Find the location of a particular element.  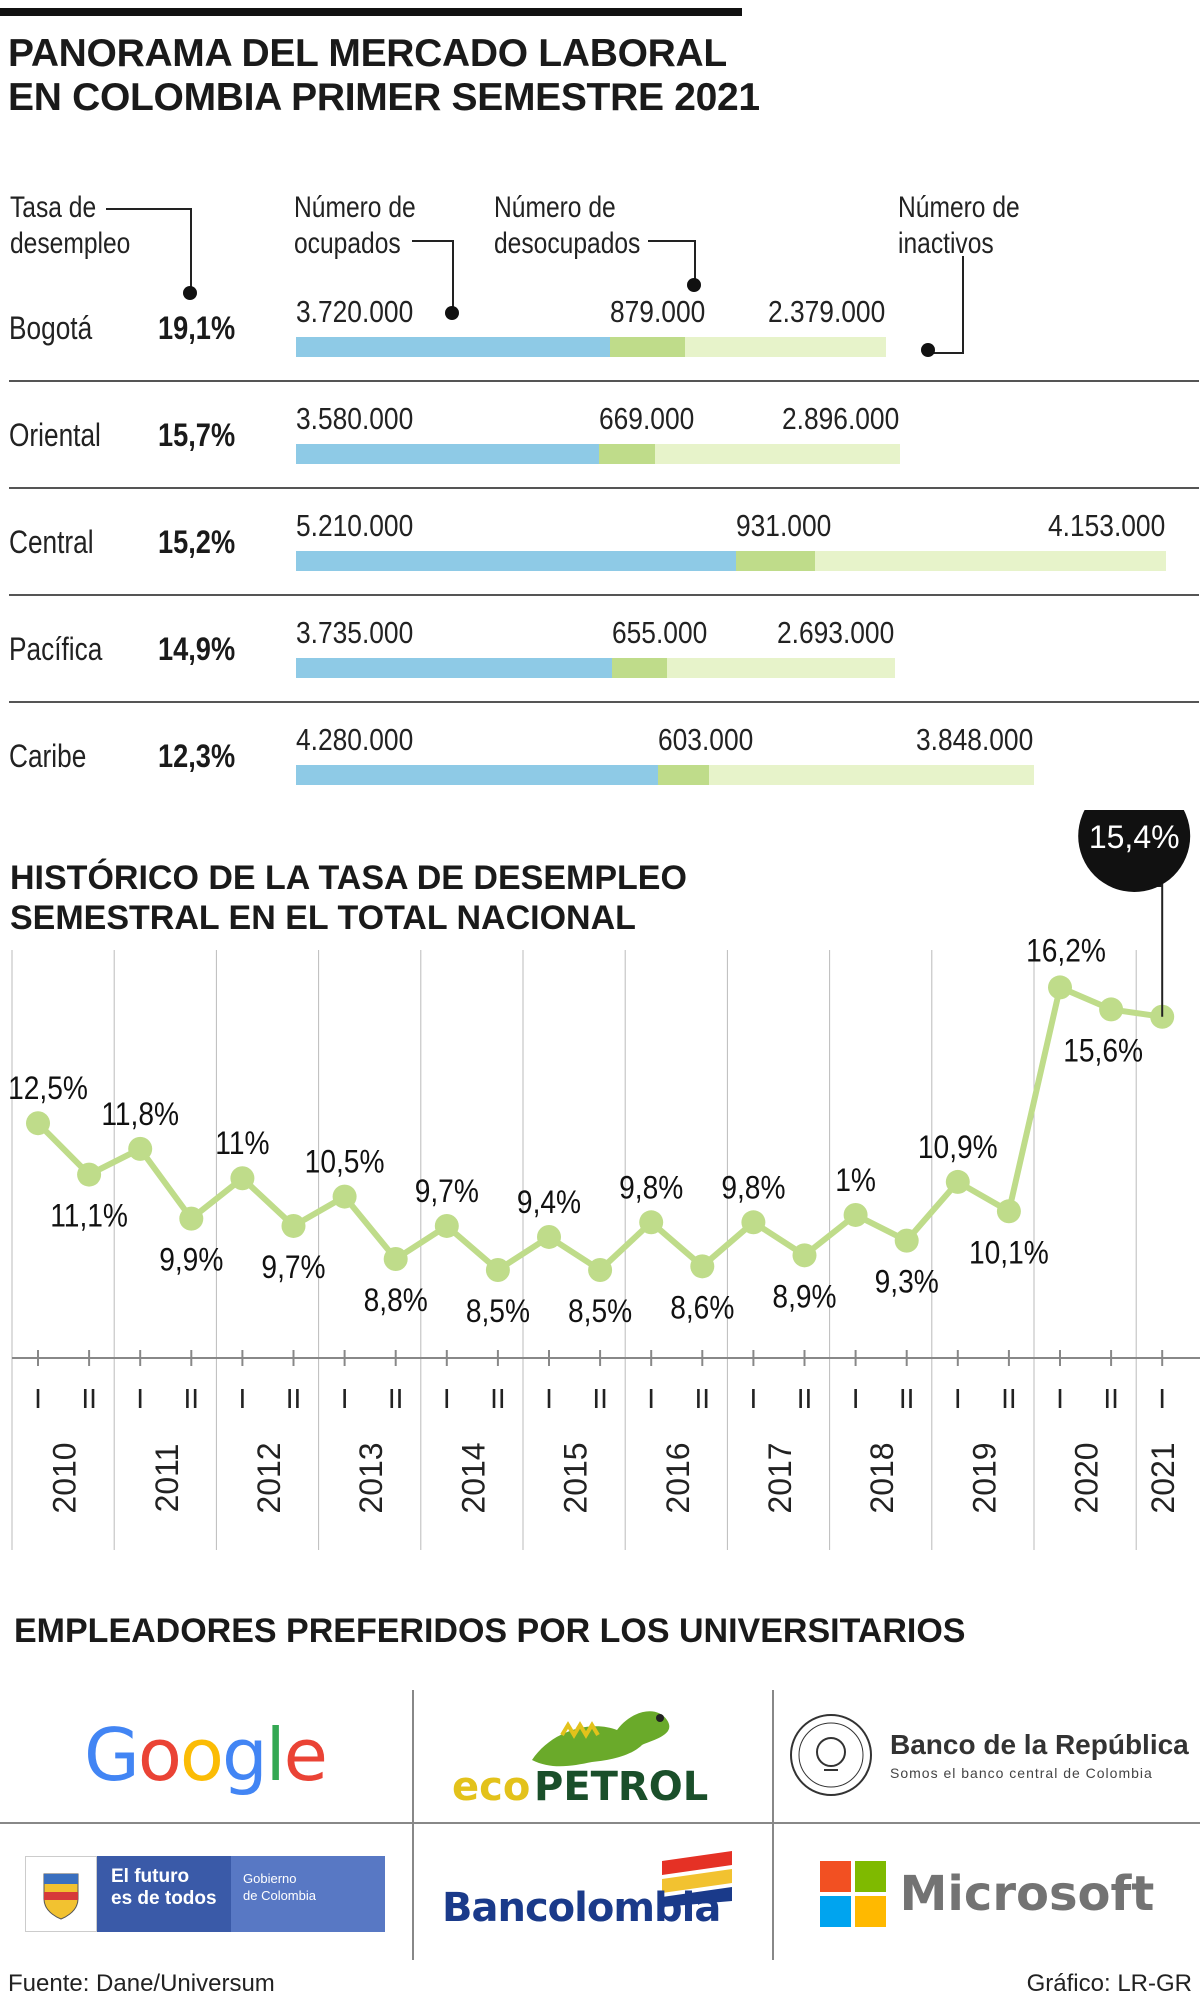

ecopetrol-iguana-icon: eco PETROL is located at coordinates (580, 1760).